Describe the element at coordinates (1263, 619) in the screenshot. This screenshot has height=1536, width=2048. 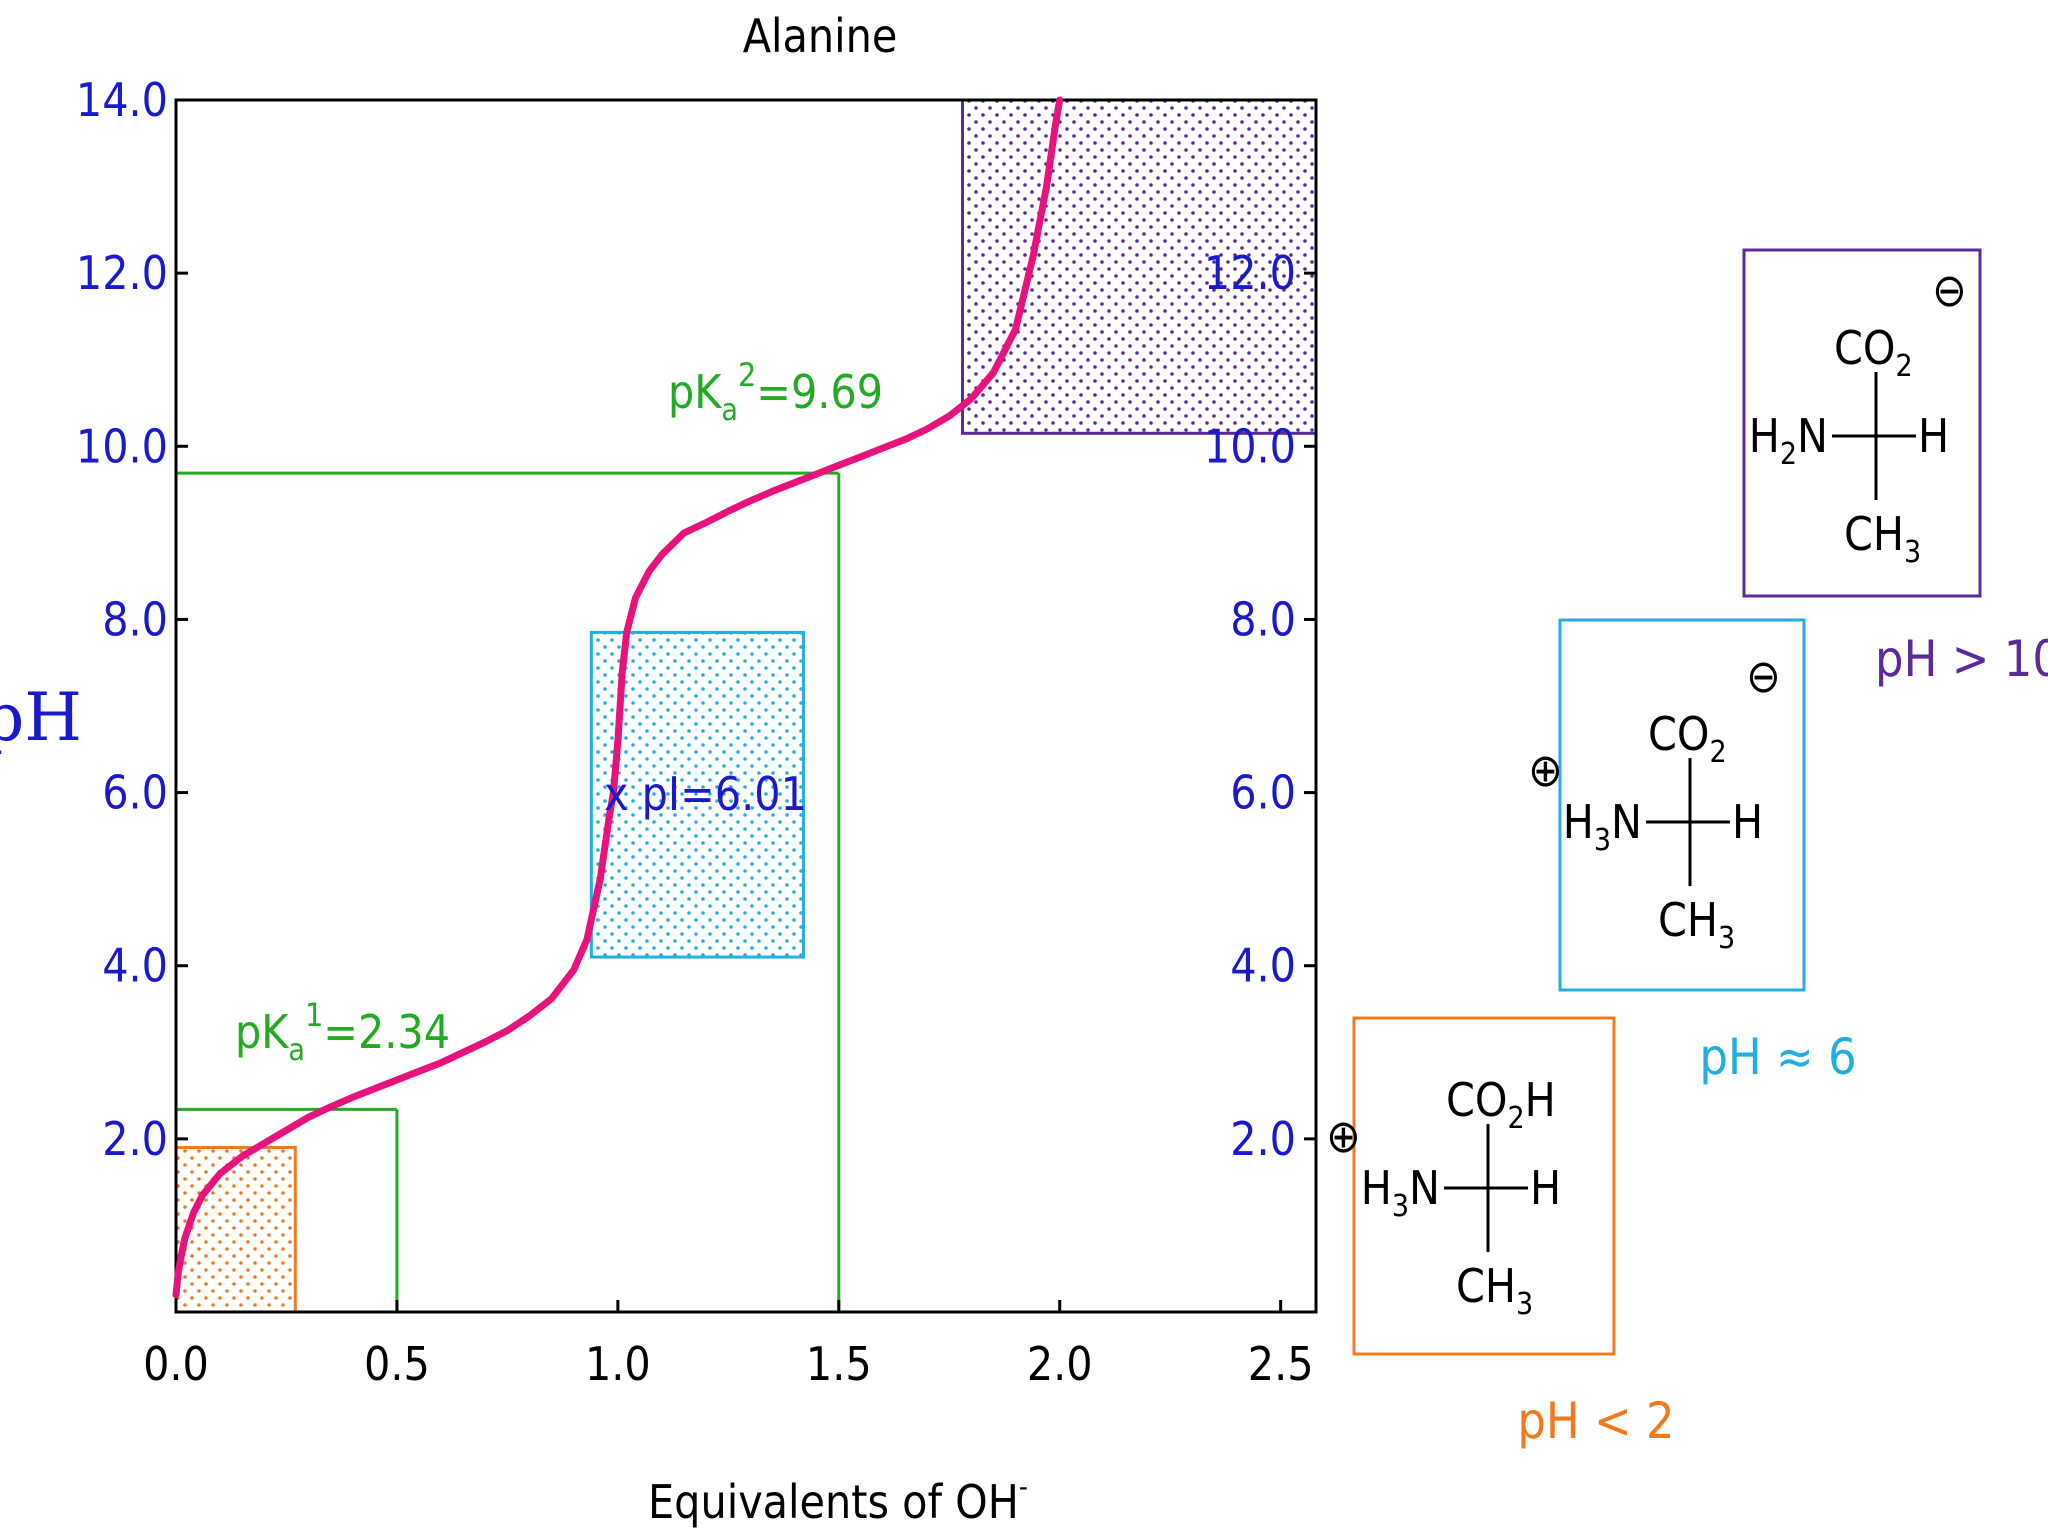
I see `y-tick-label-right: 8.0` at that location.